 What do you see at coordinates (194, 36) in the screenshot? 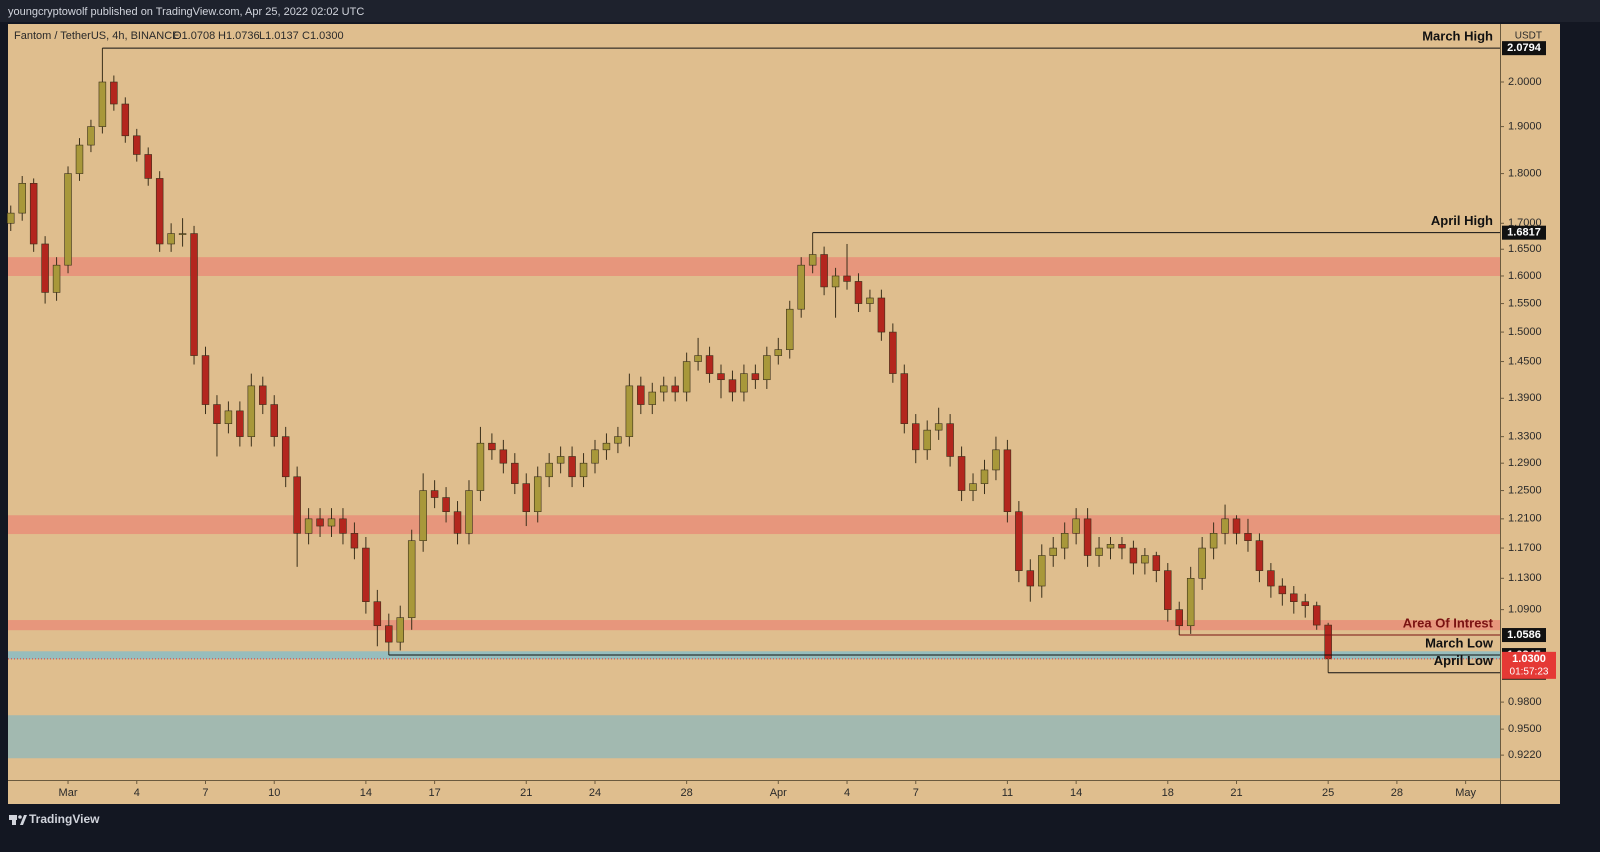
I see `ohlc-open: O1.0708` at bounding box center [194, 36].